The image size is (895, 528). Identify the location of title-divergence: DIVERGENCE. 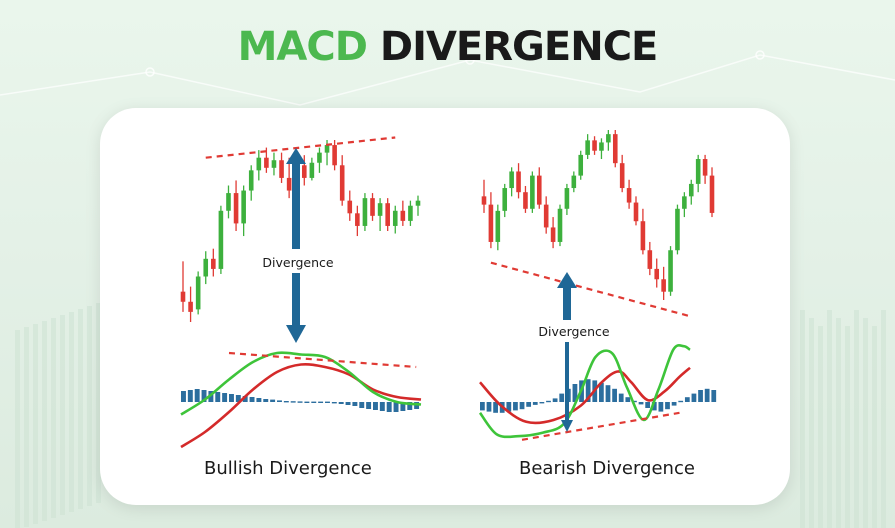
(518, 47).